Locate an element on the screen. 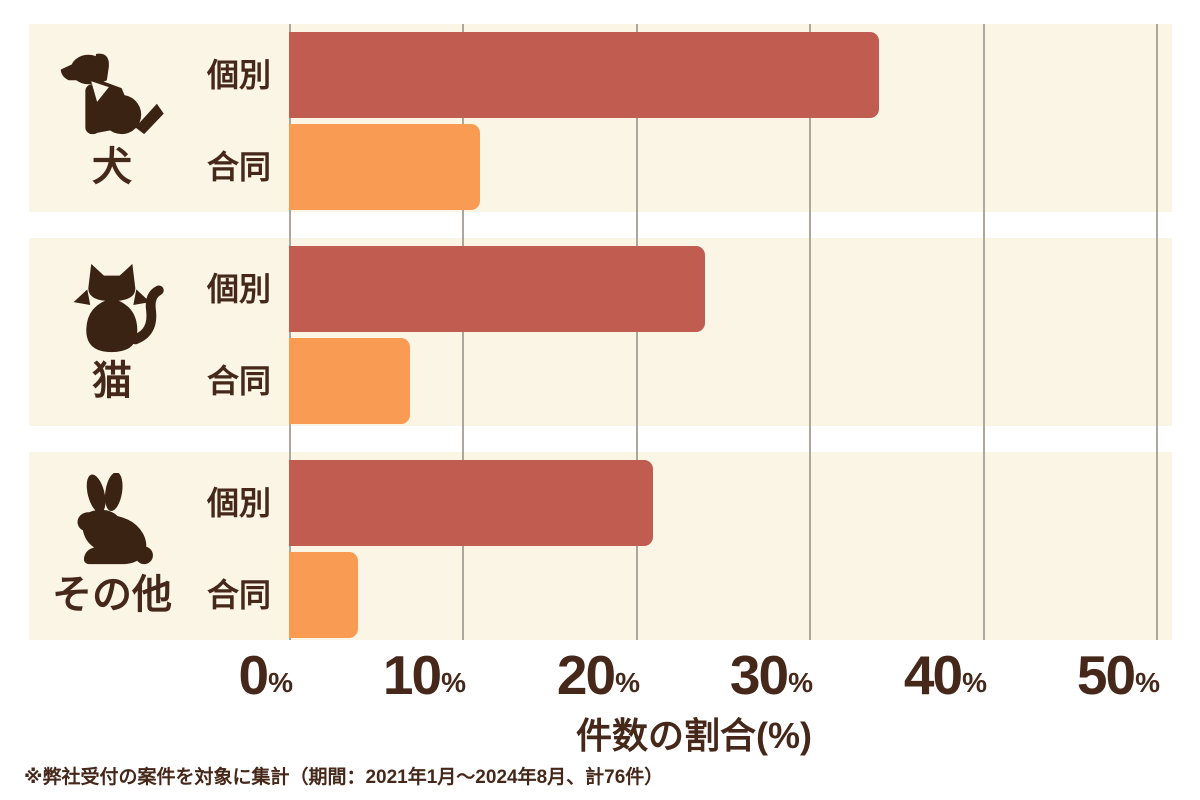 The width and height of the screenshot is (1200, 800). bar-other-individual is located at coordinates (471, 503).